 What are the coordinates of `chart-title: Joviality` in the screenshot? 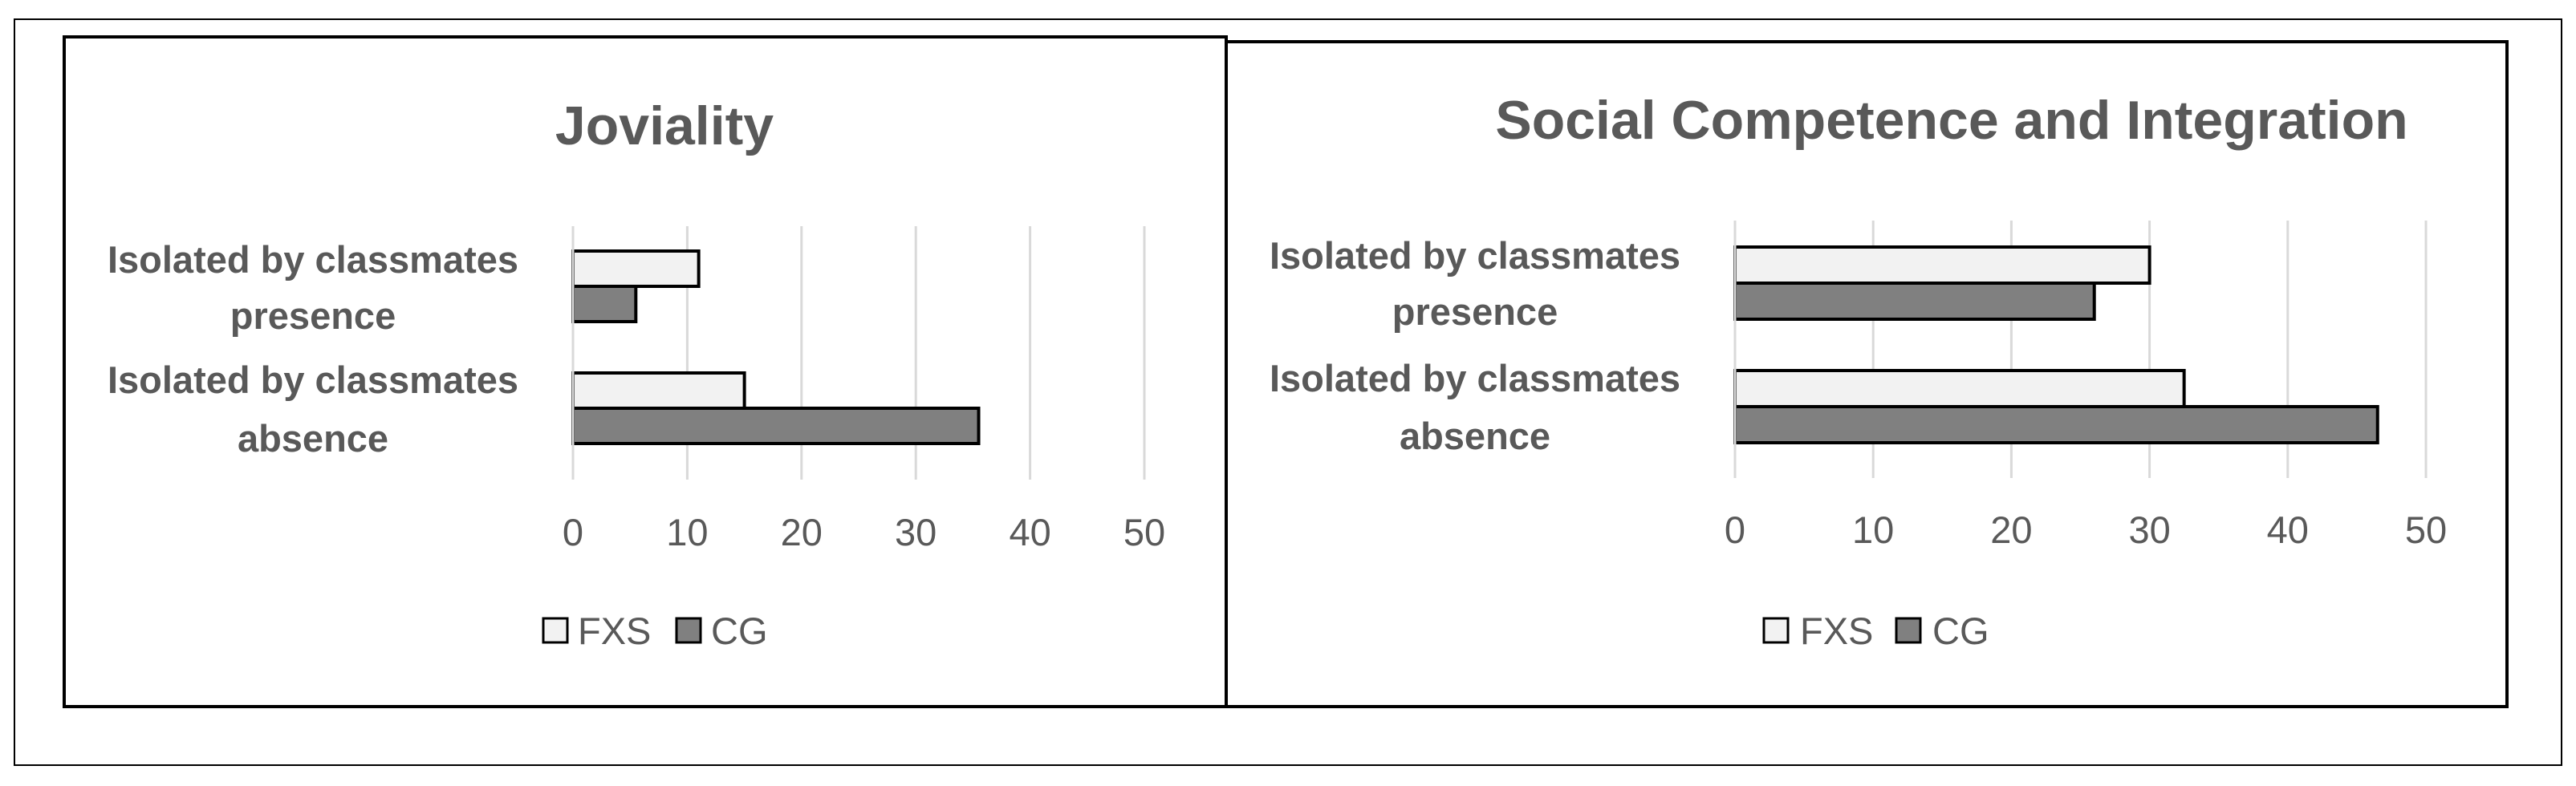 It's located at (664, 125).